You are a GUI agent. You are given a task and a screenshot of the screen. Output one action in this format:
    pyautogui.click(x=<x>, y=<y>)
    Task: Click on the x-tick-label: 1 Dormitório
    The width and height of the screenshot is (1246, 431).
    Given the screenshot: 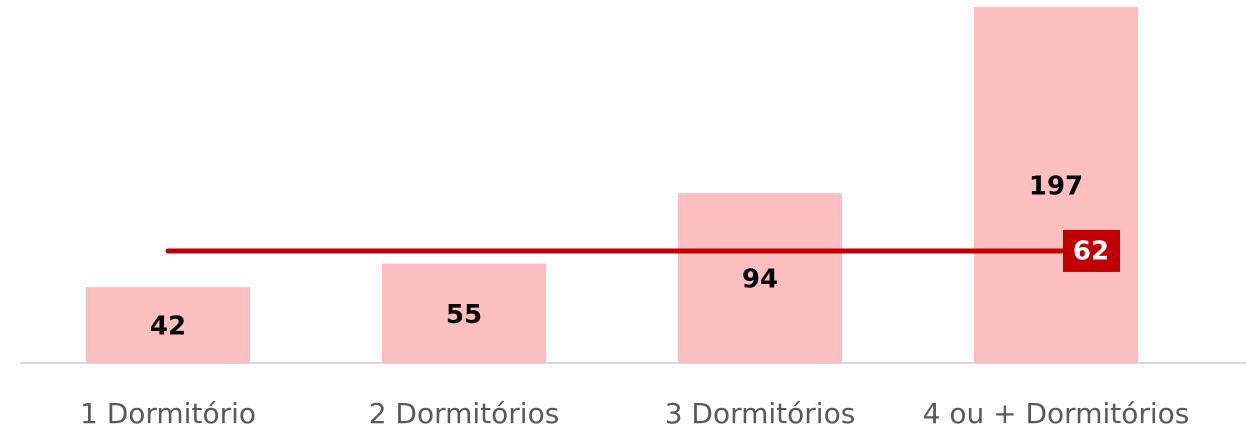 What is the action you would take?
    pyautogui.click(x=168, y=413)
    